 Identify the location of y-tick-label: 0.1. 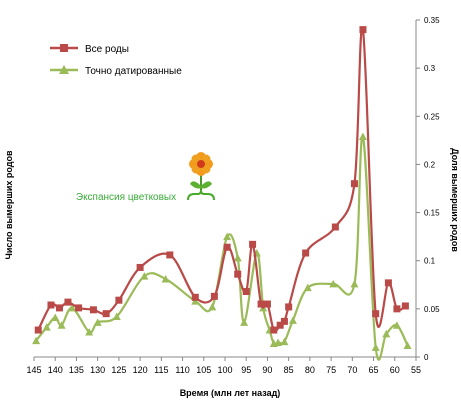
(430, 261).